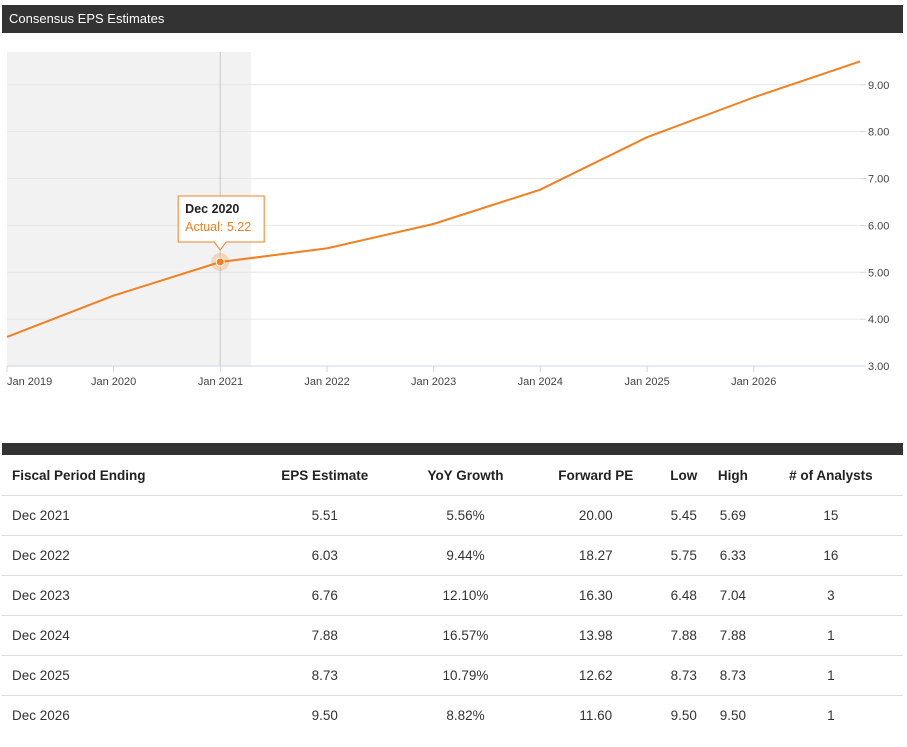 This screenshot has width=907, height=747. I want to click on cell-yoy-growth: 8.82%, so click(465, 715).